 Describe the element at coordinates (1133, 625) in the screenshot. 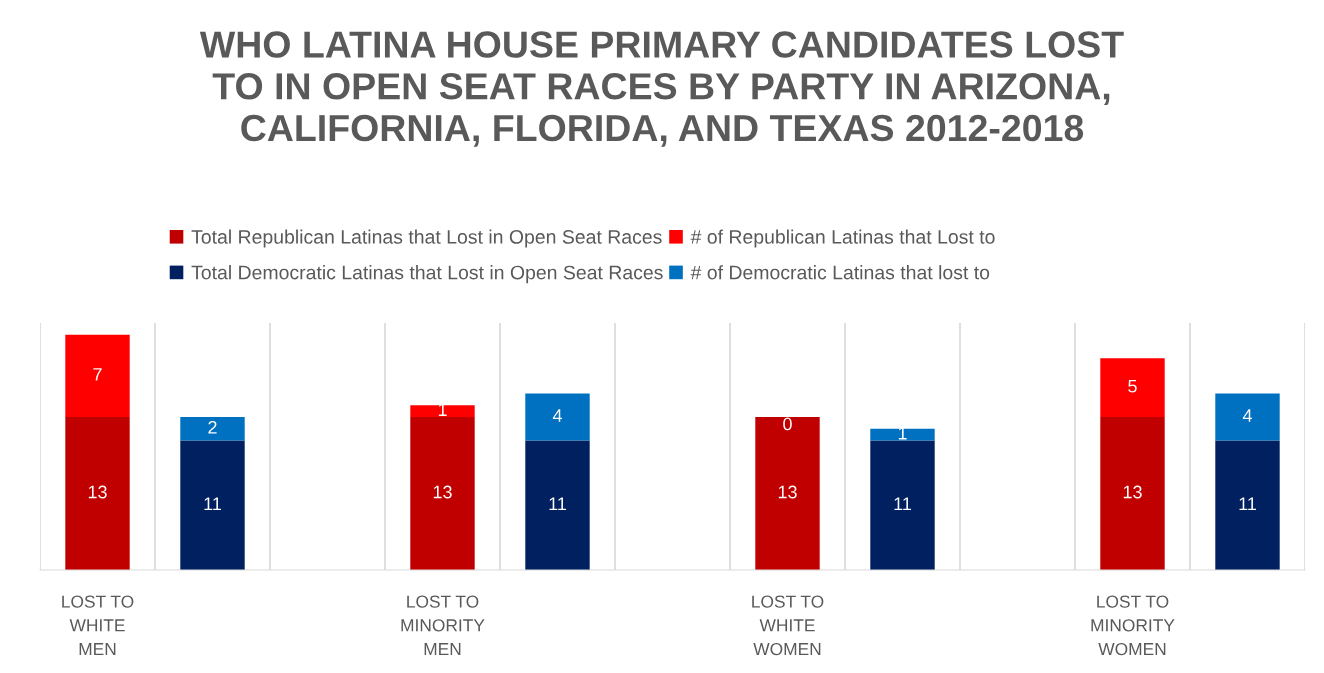

I see `x-tick-label: LOST TO MINORITY WOMEN` at that location.